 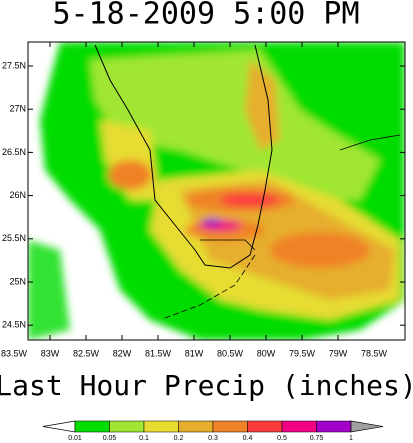 I want to click on title: 5-18-2009 5:00 PM, so click(x=205, y=16).